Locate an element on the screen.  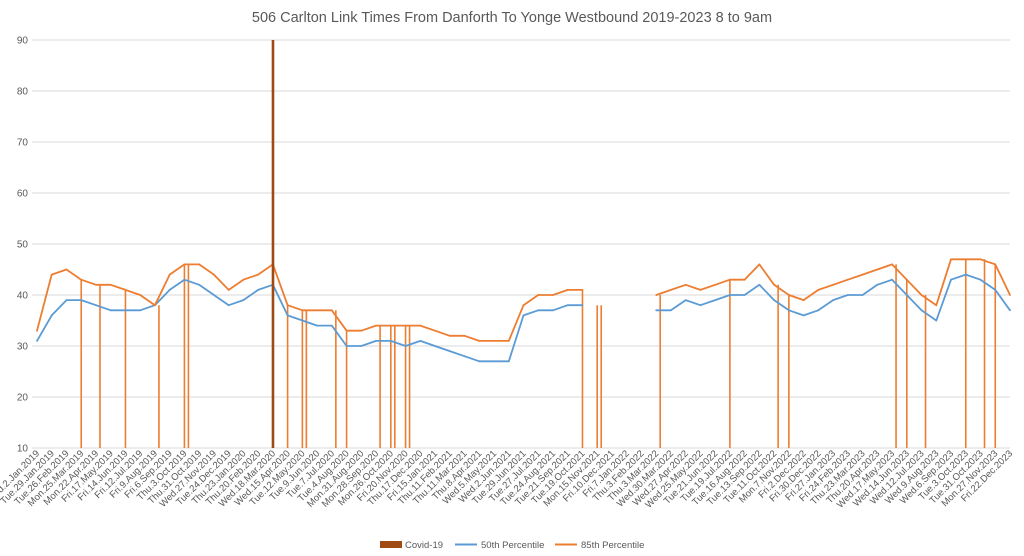
y-tick-label: 10 is located at coordinates (23, 449).